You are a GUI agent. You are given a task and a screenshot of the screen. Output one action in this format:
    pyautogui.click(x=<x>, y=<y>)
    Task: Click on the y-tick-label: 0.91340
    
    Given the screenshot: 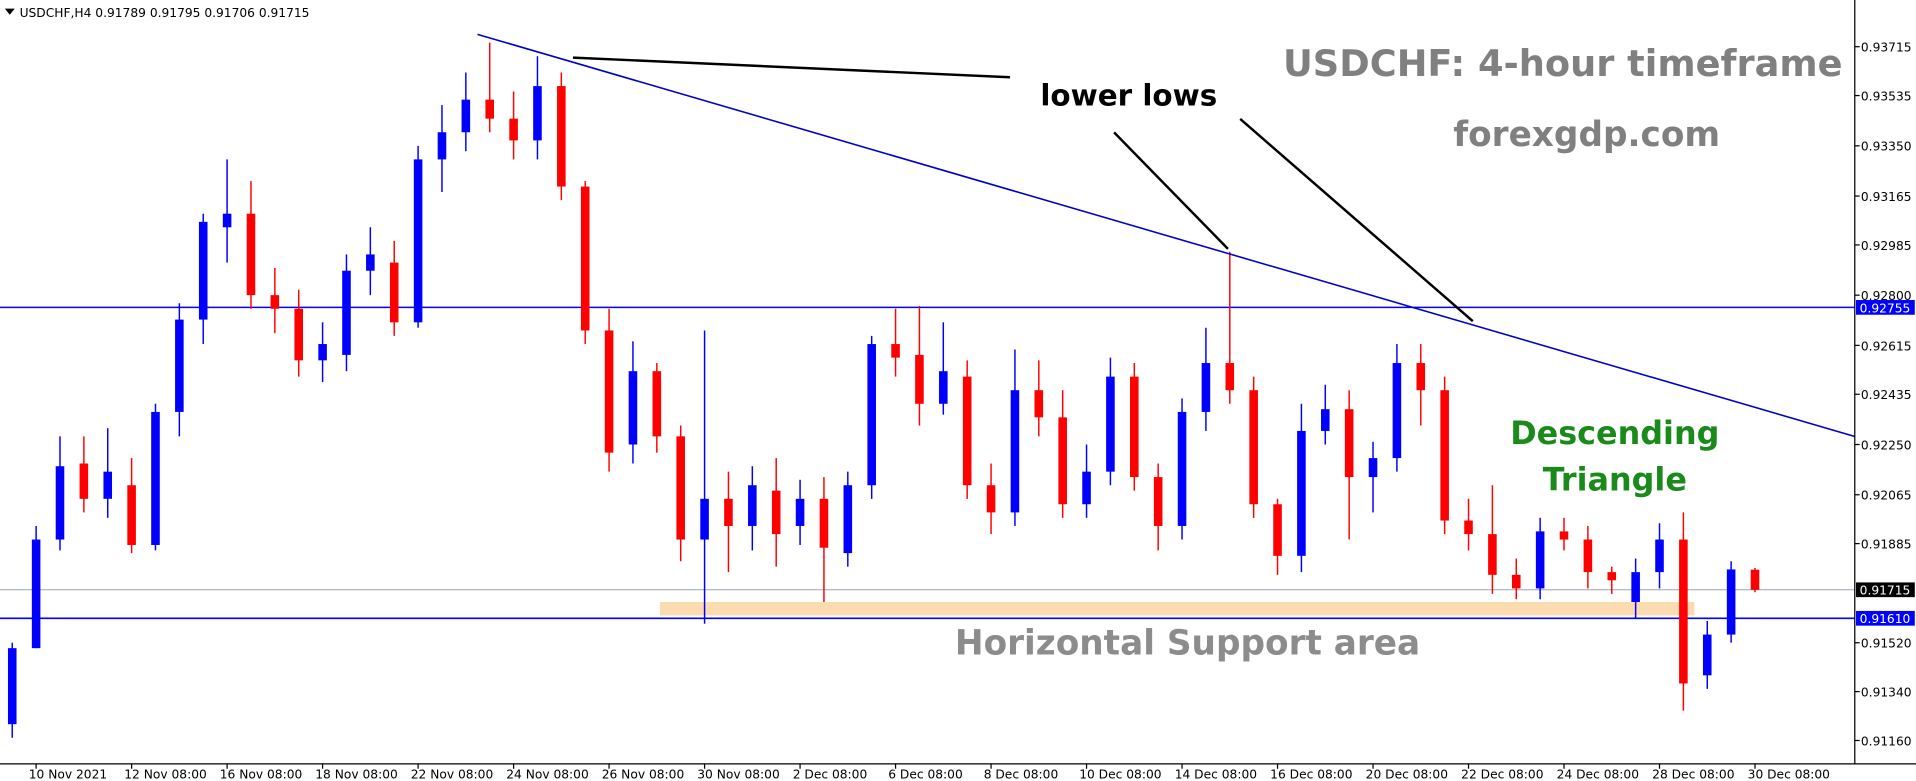 What is the action you would take?
    pyautogui.click(x=1886, y=693)
    